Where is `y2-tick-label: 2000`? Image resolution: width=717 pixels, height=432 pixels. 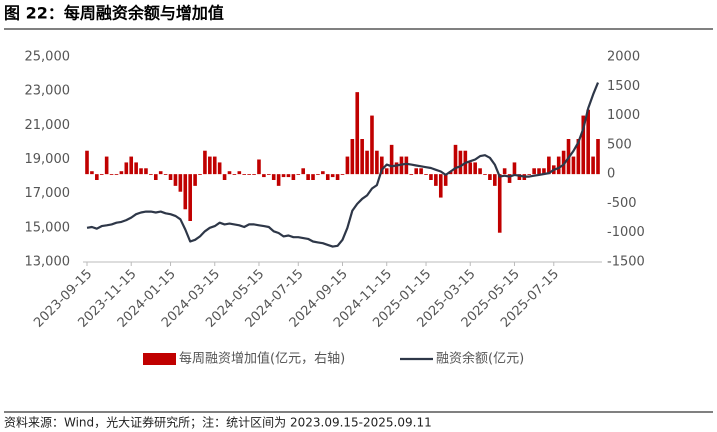 y2-tick-label: 2000 is located at coordinates (623, 57).